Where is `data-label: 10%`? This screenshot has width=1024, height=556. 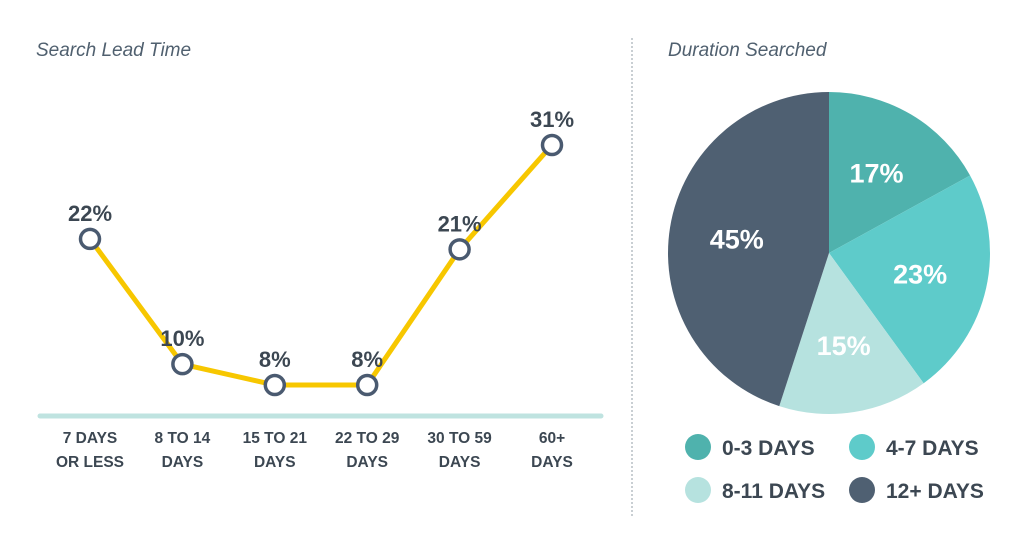 data-label: 10% is located at coordinates (182, 338).